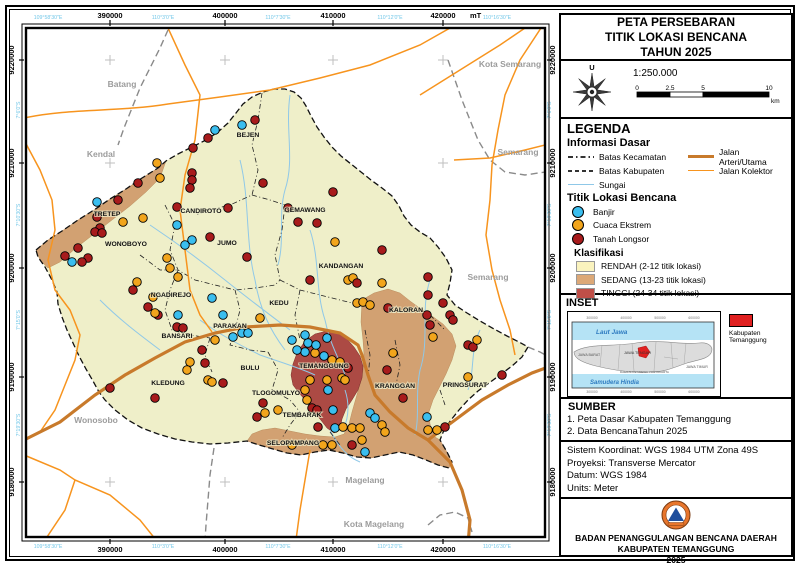  What do you see at coordinates (19, 110) in the screenshot?
I see `graticule-label: 7°6'0"S` at bounding box center [19, 110].